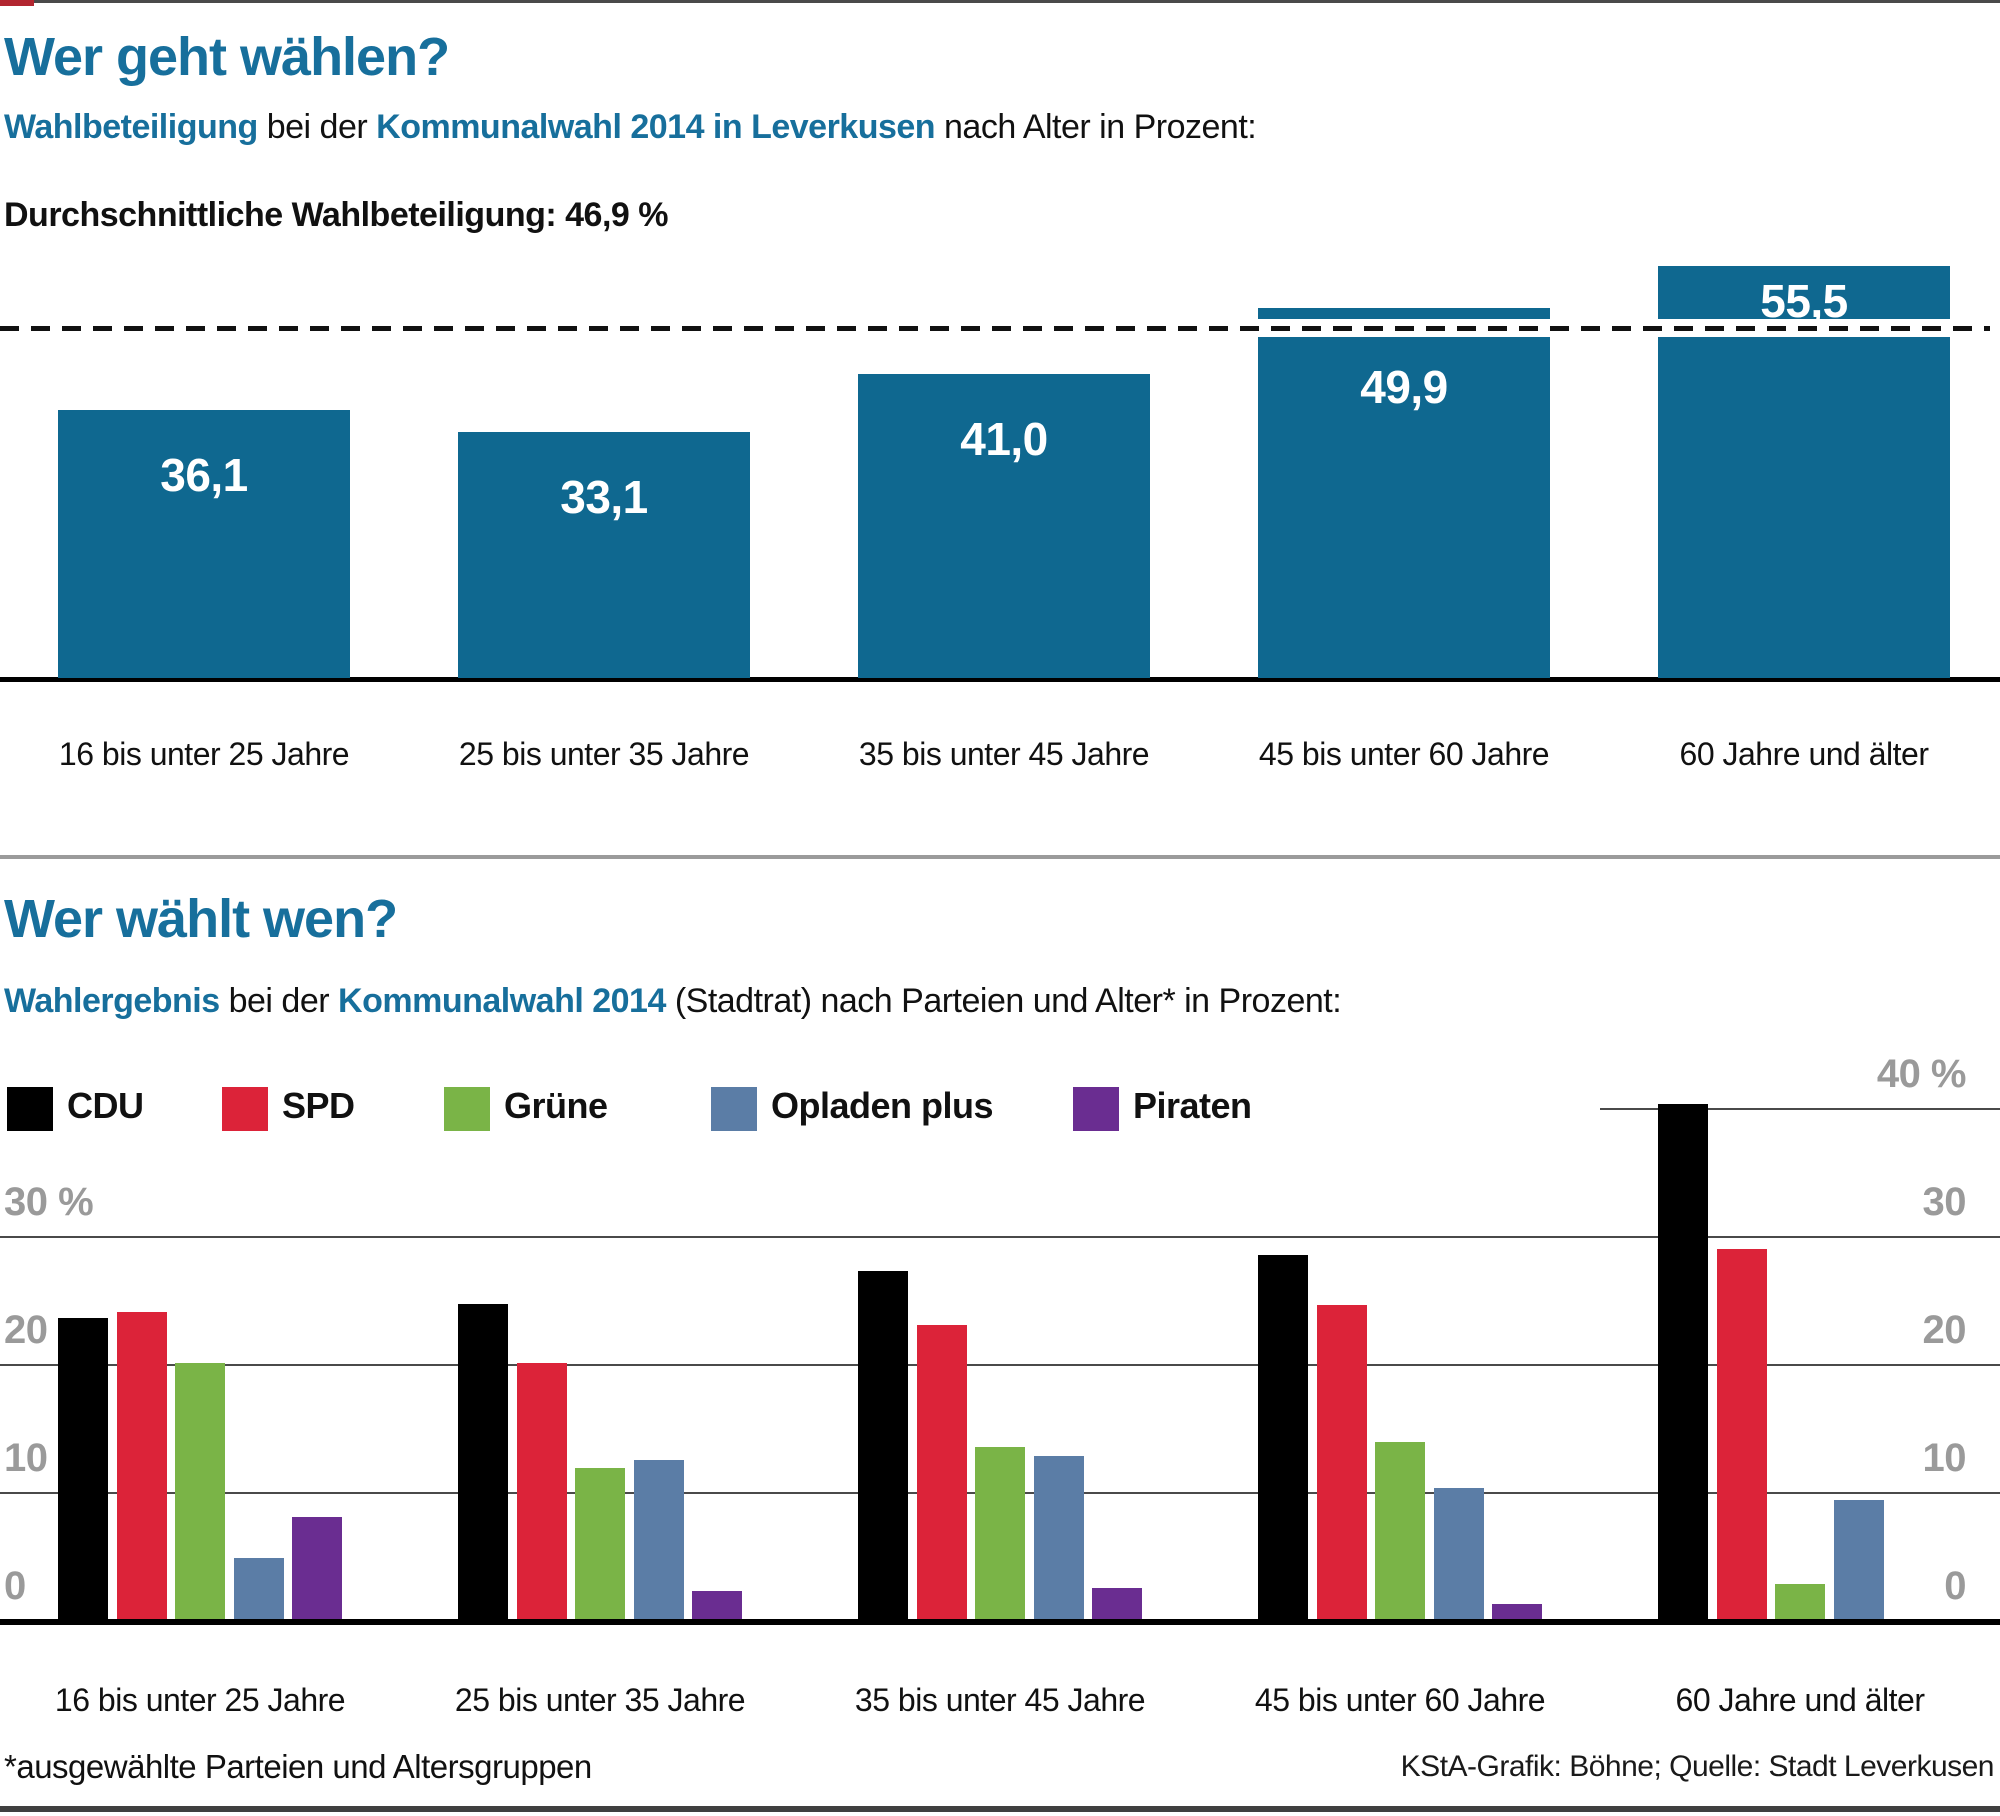 The image size is (2000, 1816). What do you see at coordinates (1683, 1361) in the screenshot?
I see `result-bar-cdu-group4` at bounding box center [1683, 1361].